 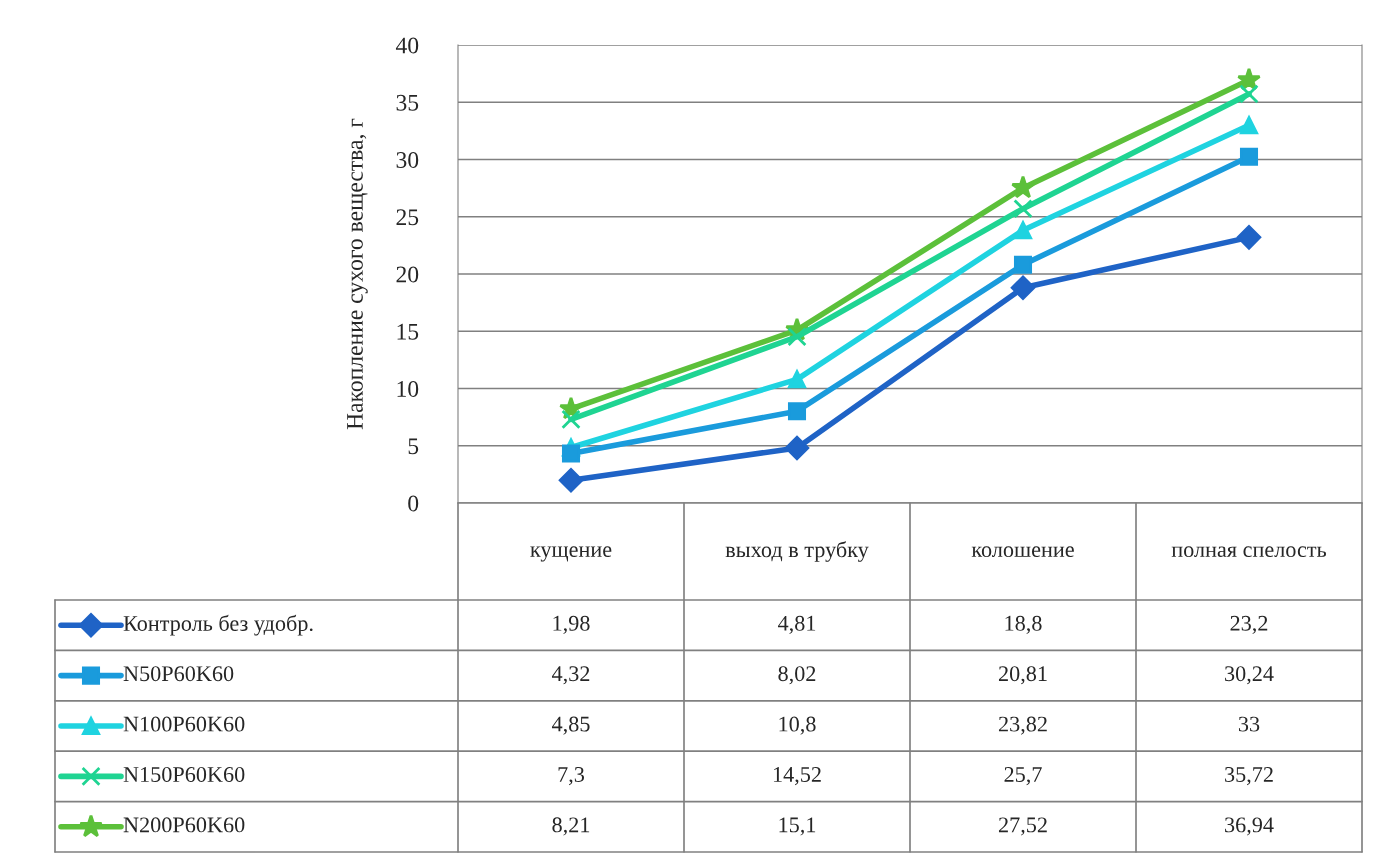 I want to click on legend-label: N100P60K60, so click(x=184, y=724).